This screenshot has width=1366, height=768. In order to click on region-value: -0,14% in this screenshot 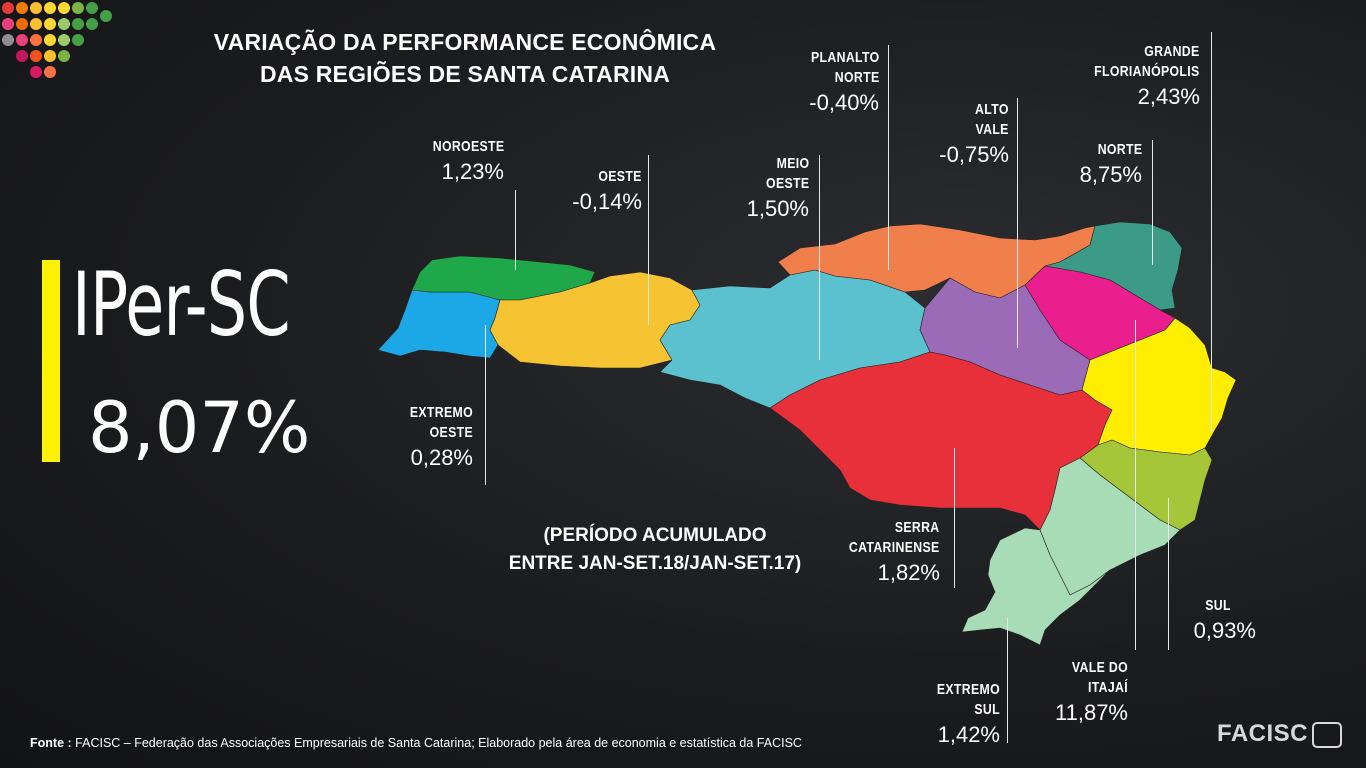, I will do `click(607, 201)`.